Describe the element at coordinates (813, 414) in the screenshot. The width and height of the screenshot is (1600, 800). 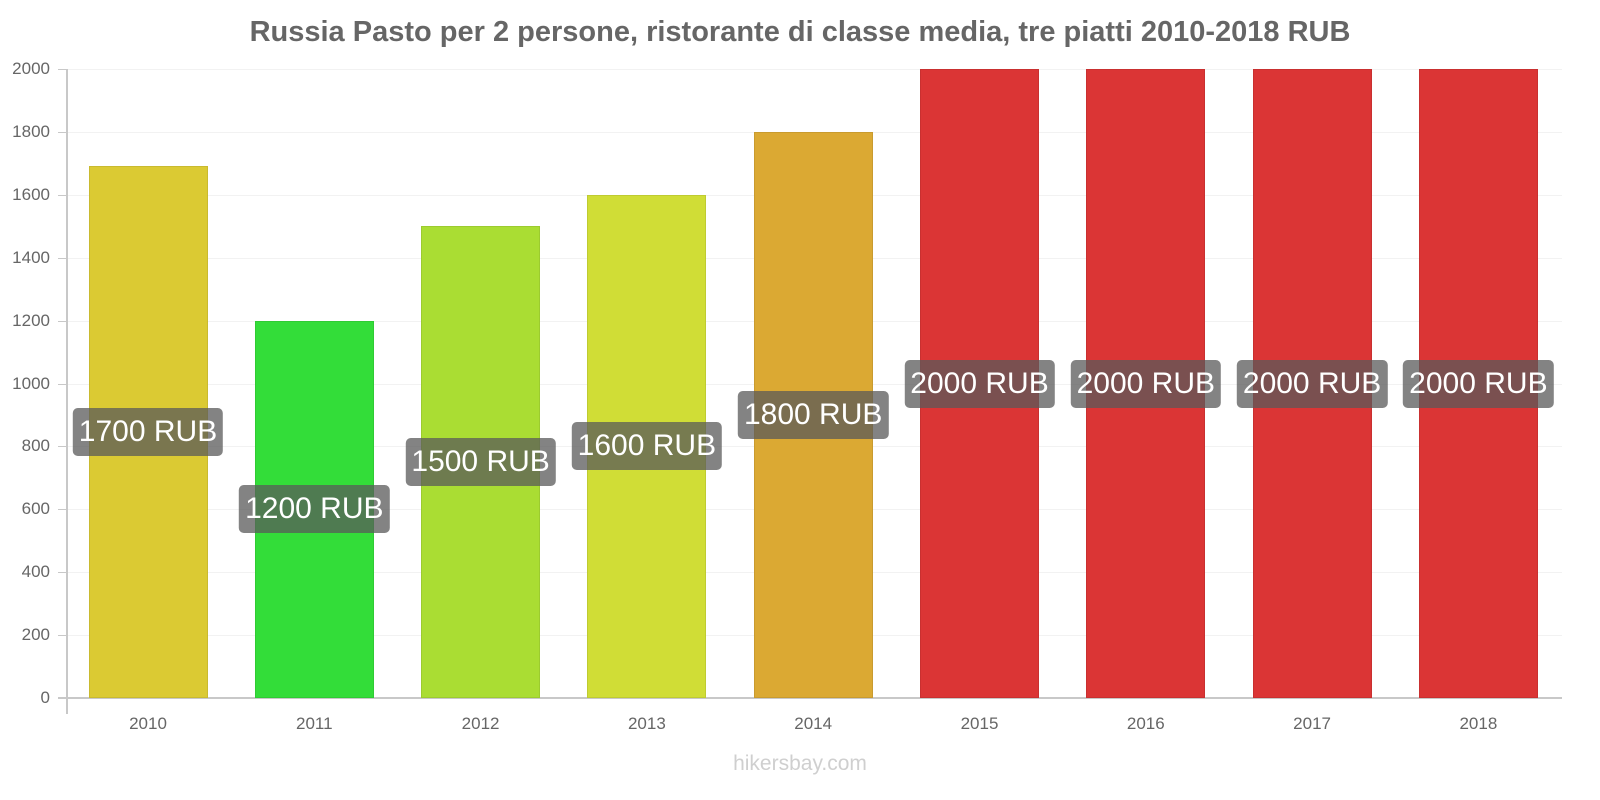
I see `data-label: 1800 RUB` at that location.